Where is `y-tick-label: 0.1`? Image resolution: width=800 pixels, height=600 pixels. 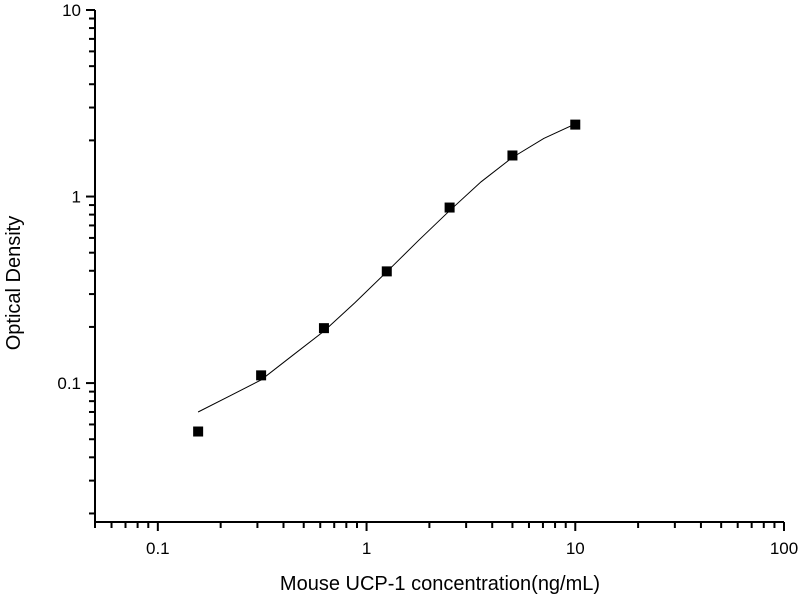
y-tick-label: 0.1 is located at coordinates (69, 383).